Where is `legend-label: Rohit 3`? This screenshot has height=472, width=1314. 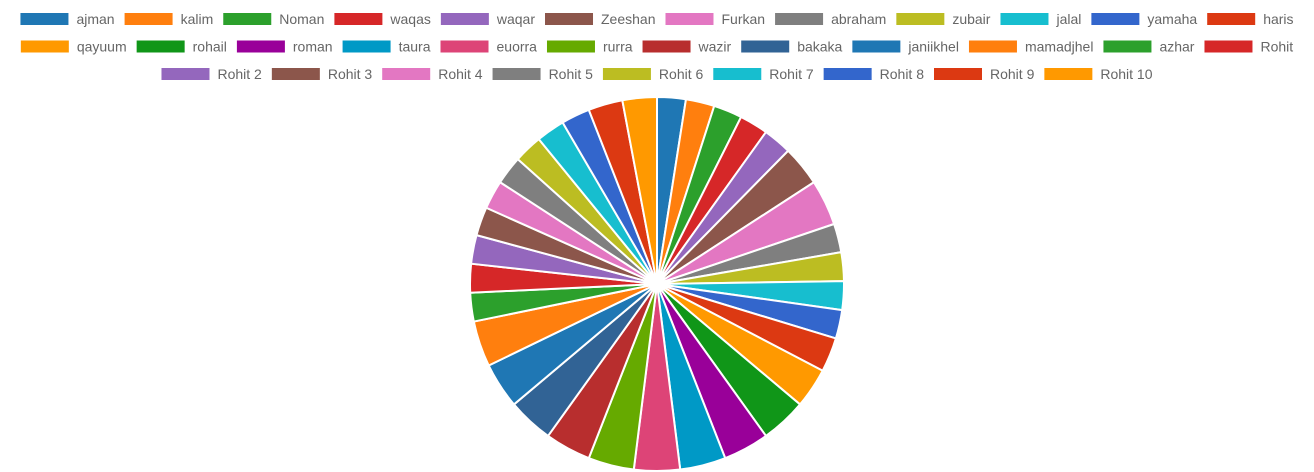
legend-label: Rohit 3 is located at coordinates (350, 74).